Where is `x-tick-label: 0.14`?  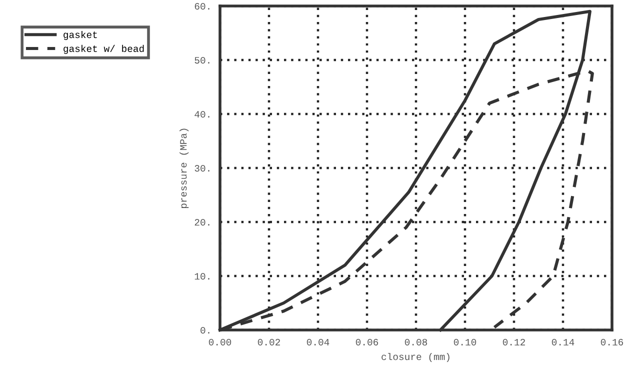
x-tick-label: 0.14 is located at coordinates (563, 342).